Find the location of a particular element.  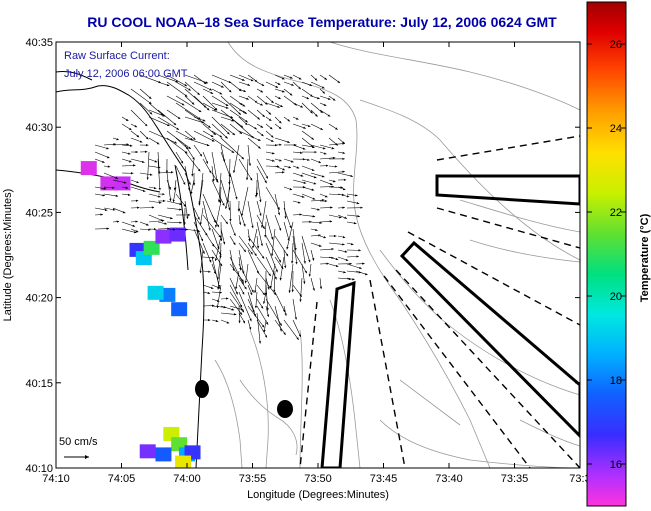

y-tick-label: 40:15 is located at coordinates (39, 384).